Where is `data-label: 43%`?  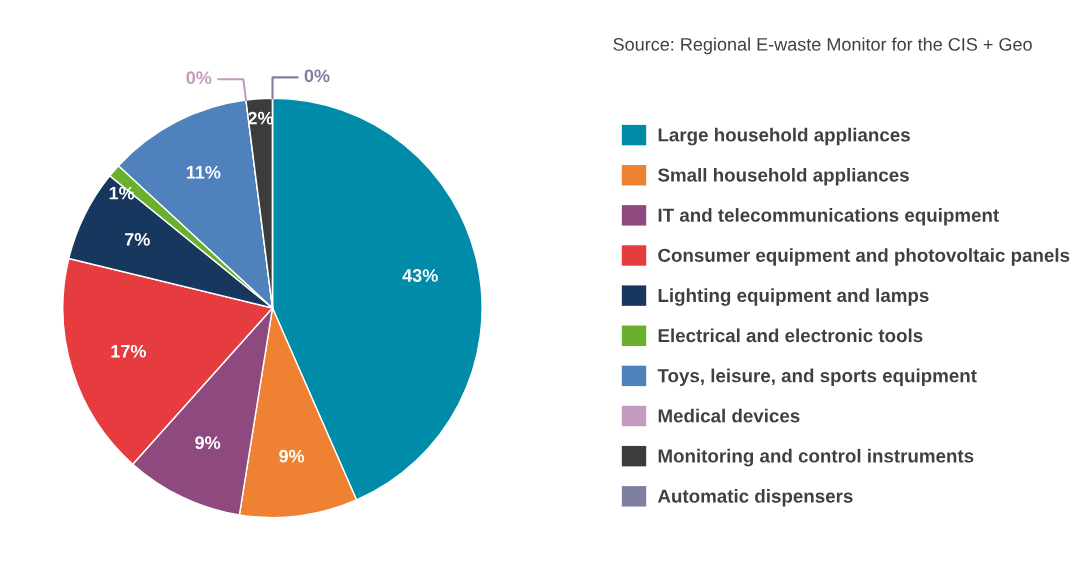 data-label: 43% is located at coordinates (420, 275).